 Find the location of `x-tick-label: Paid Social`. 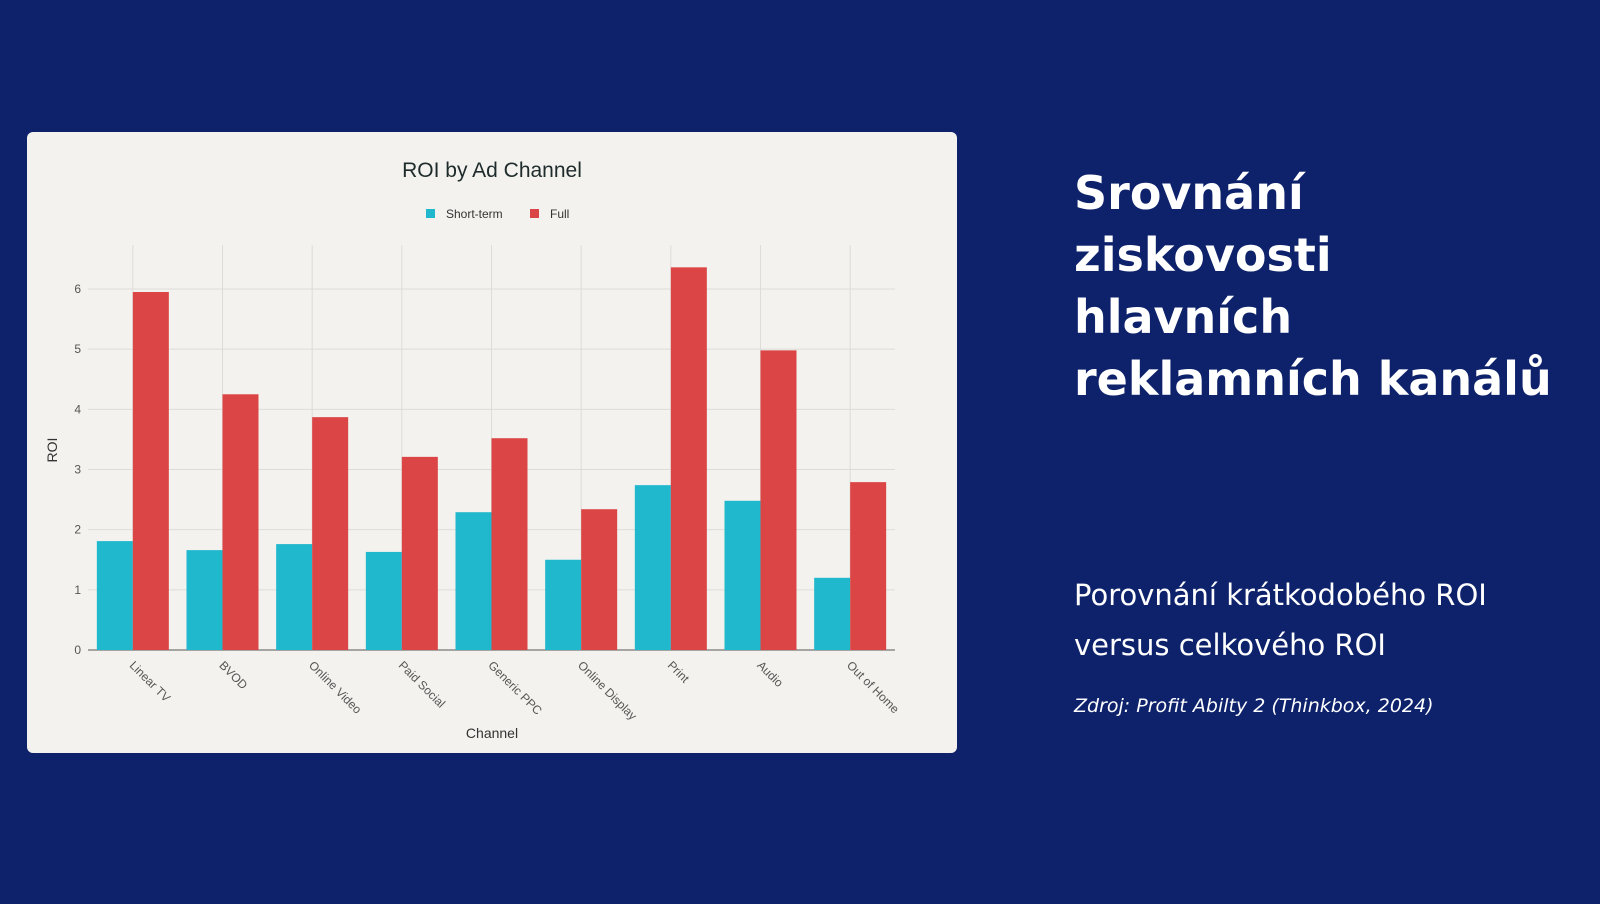

x-tick-label: Paid Social is located at coordinates (422, 684).